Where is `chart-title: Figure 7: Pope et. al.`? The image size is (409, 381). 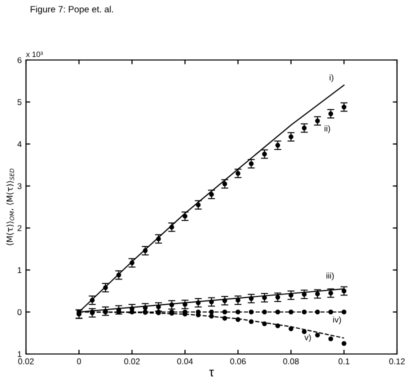
chart-title: Figure 7: Pope et. al. is located at coordinates (71, 10).